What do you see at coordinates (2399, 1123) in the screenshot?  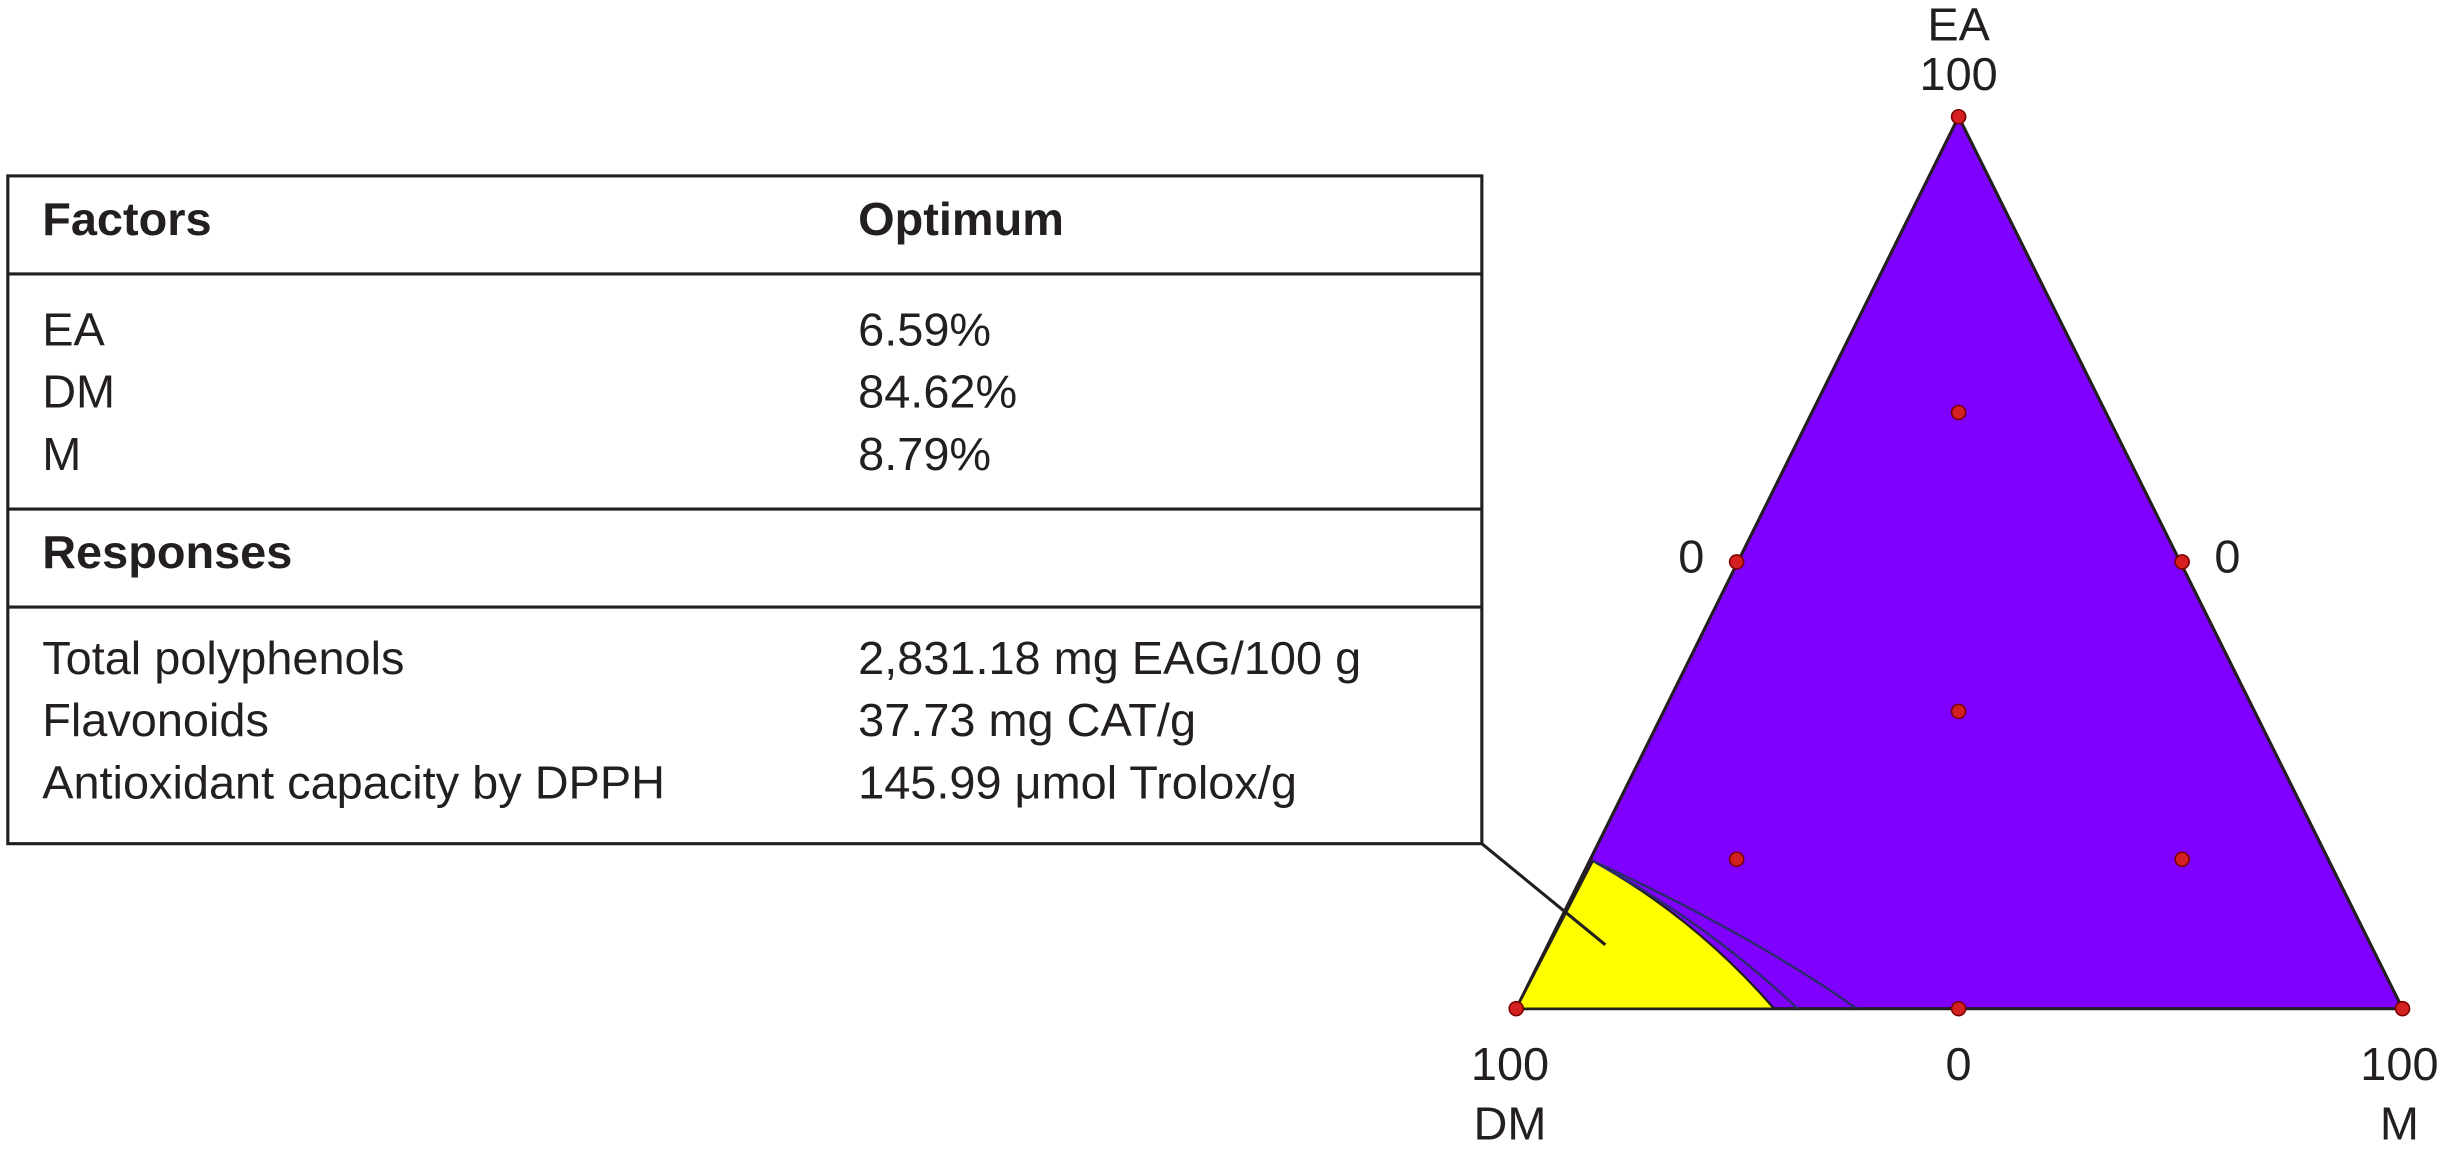 I see `vertex-name: M` at bounding box center [2399, 1123].